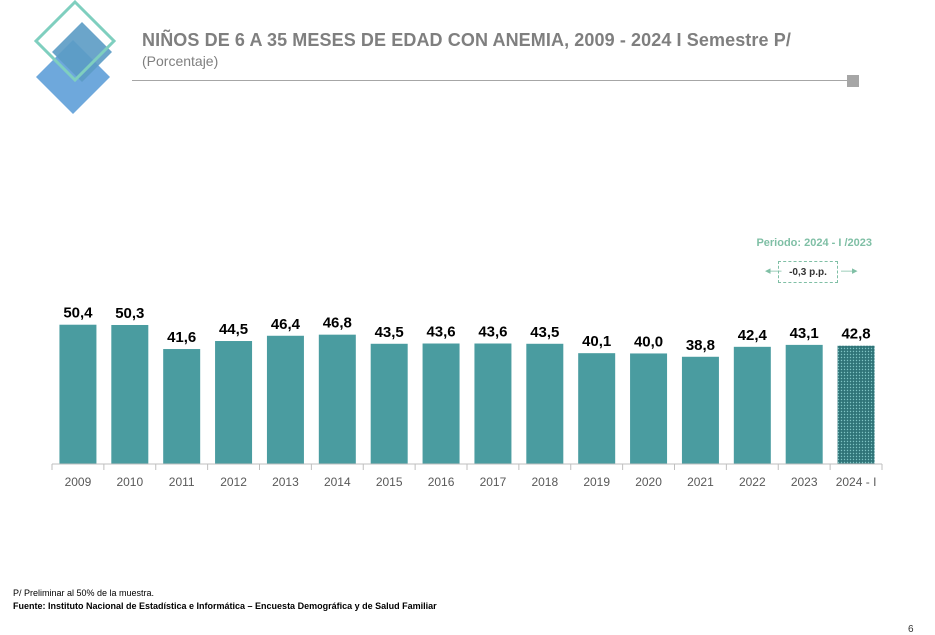  I want to click on x-tick-label: 2011, so click(182, 482).